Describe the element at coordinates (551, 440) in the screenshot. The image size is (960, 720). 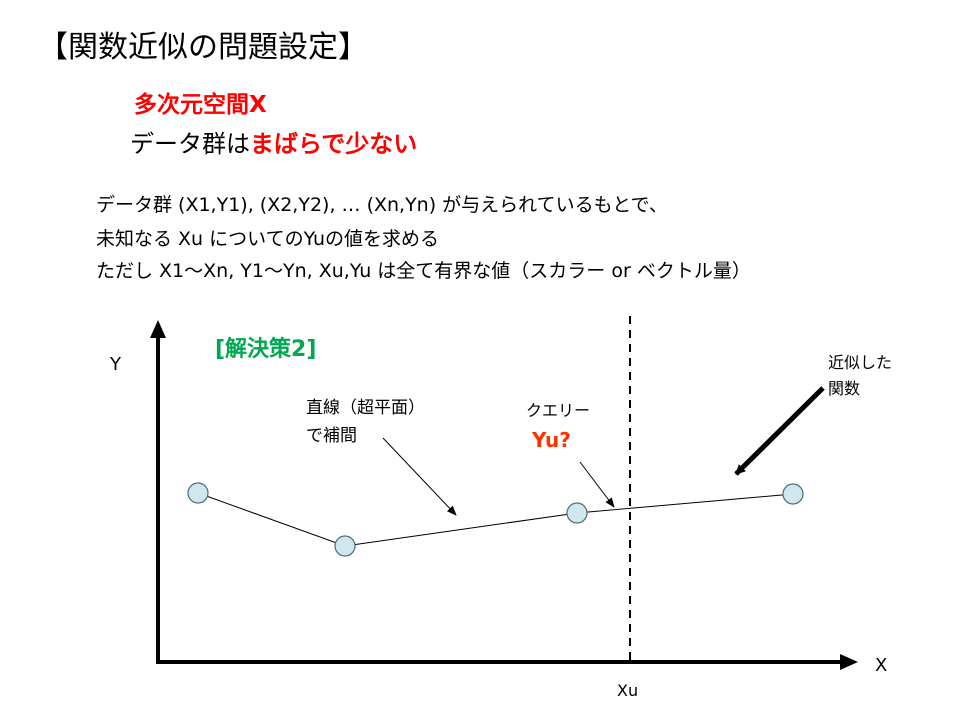
I see `query-value: Yu?` at that location.